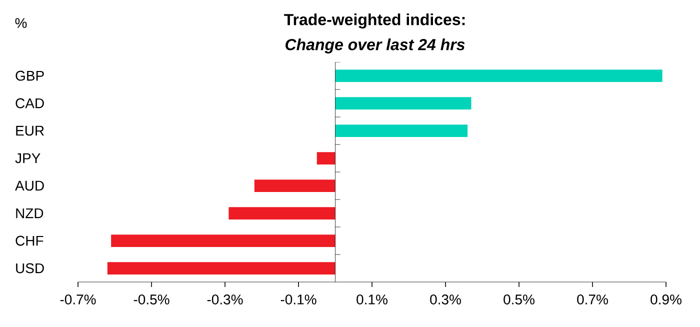  Describe the element at coordinates (298, 299) in the screenshot. I see `x-tick-label: -0.1%` at that location.